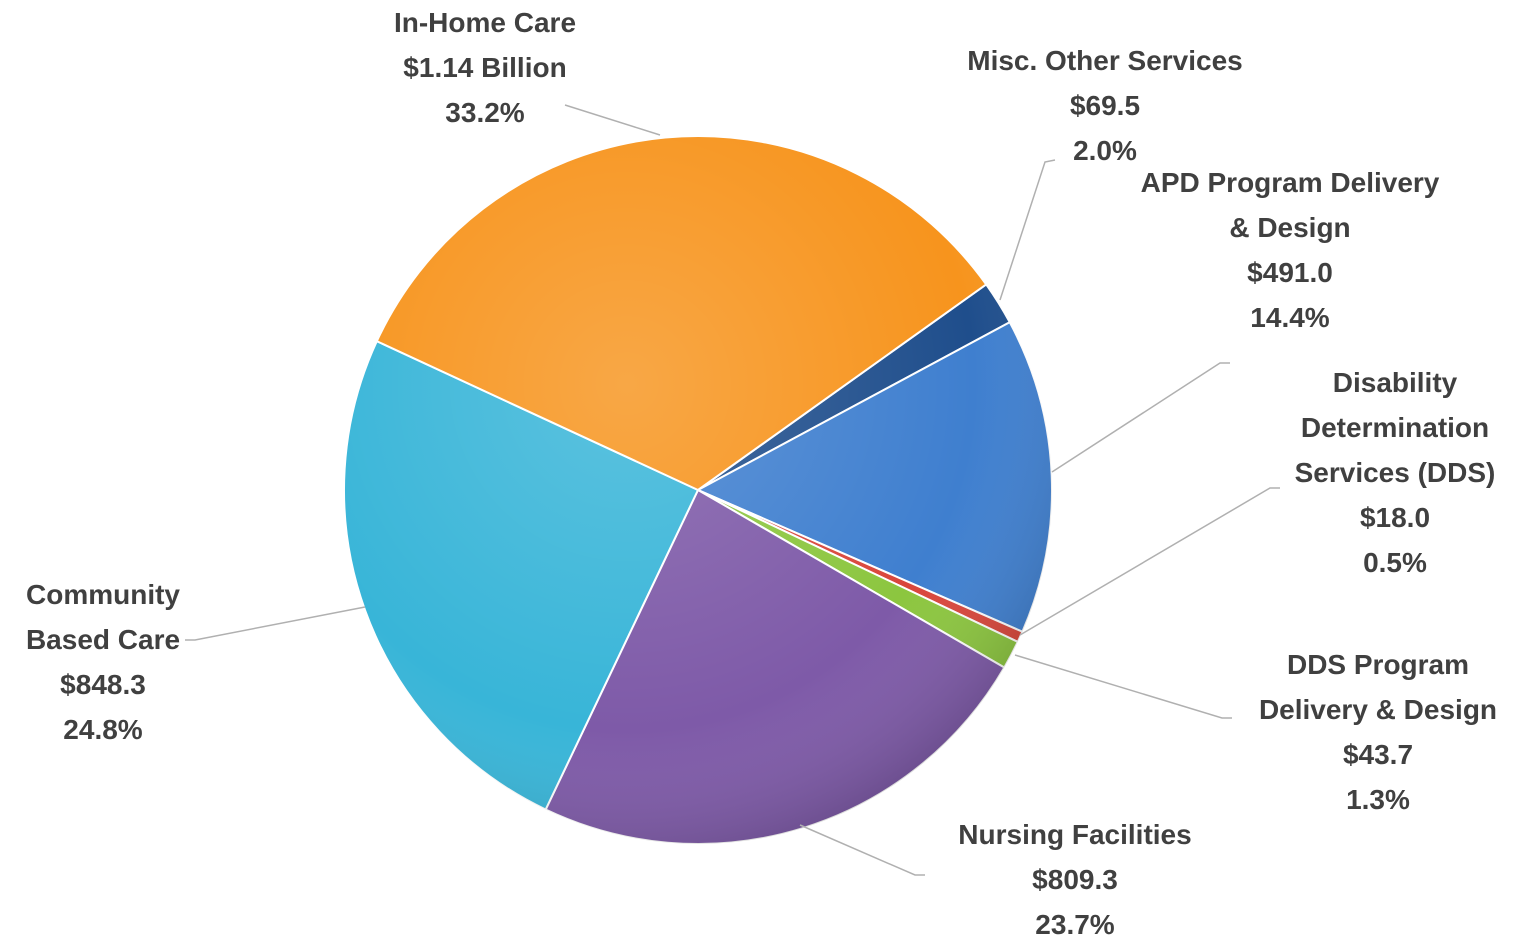  I want to click on data-label: 24.8%, so click(103, 729).